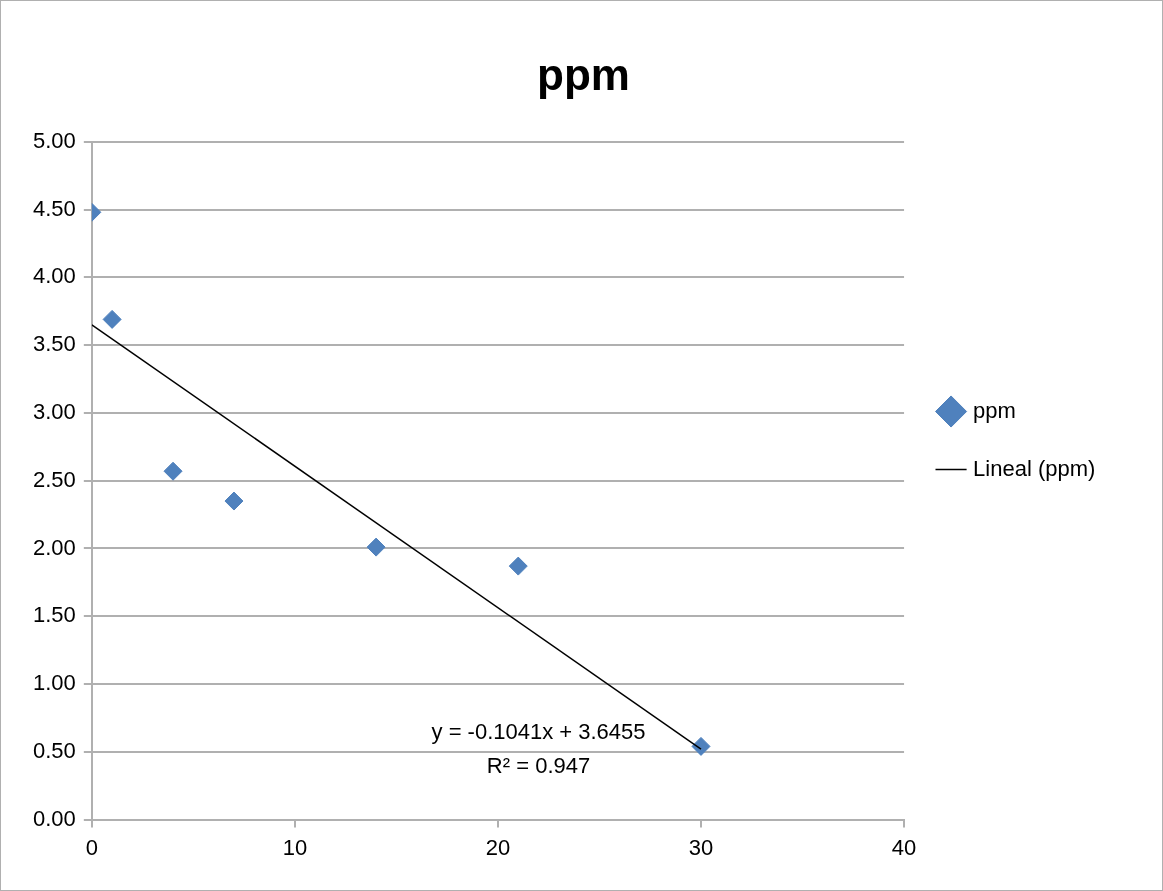  What do you see at coordinates (54, 344) in the screenshot?
I see `y-tick-label: 3.50` at bounding box center [54, 344].